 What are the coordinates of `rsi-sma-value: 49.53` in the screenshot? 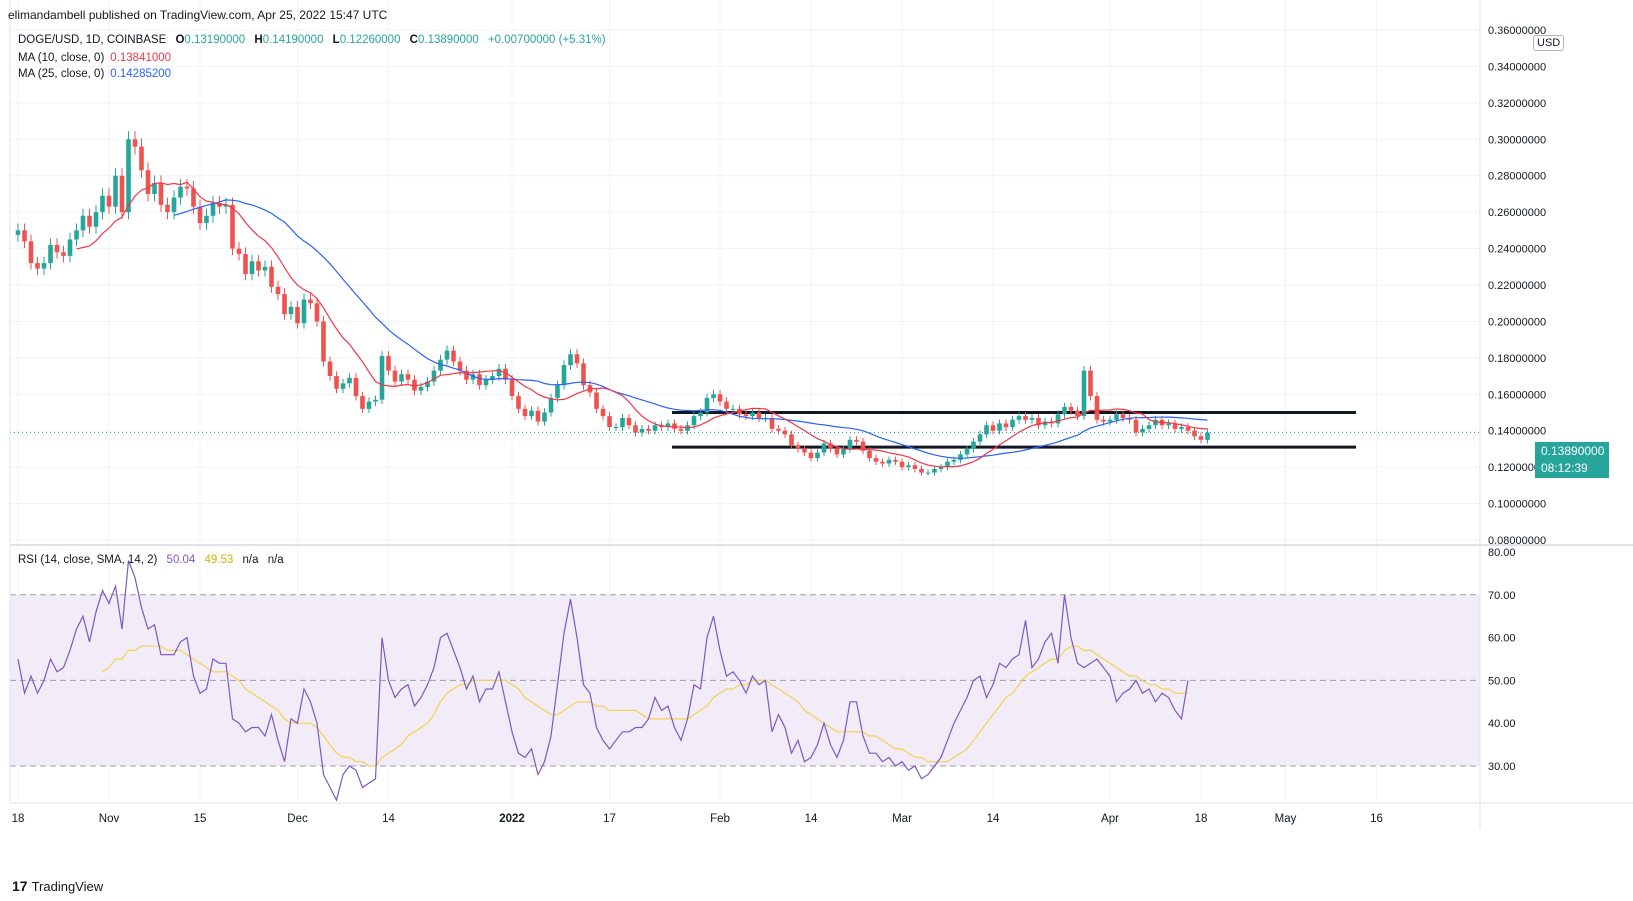 It's located at (219, 560).